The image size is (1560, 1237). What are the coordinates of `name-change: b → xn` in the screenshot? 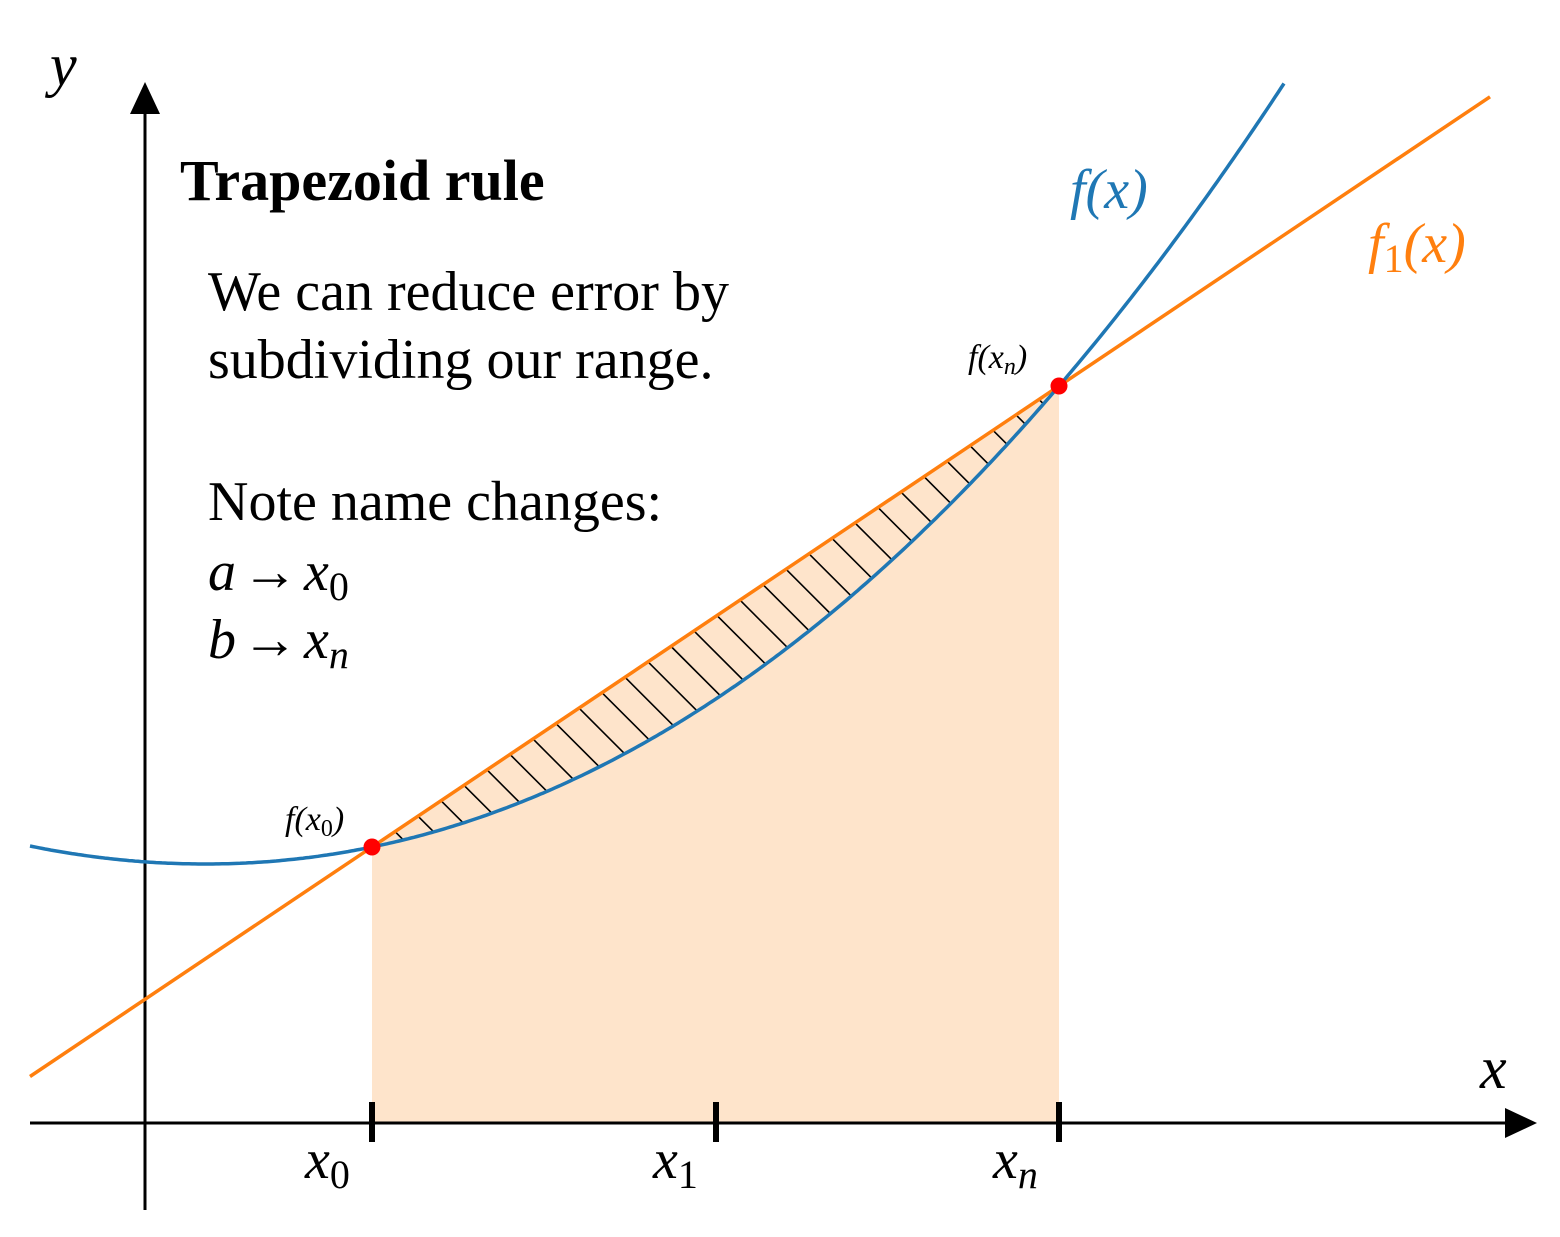 It's located at (278, 643).